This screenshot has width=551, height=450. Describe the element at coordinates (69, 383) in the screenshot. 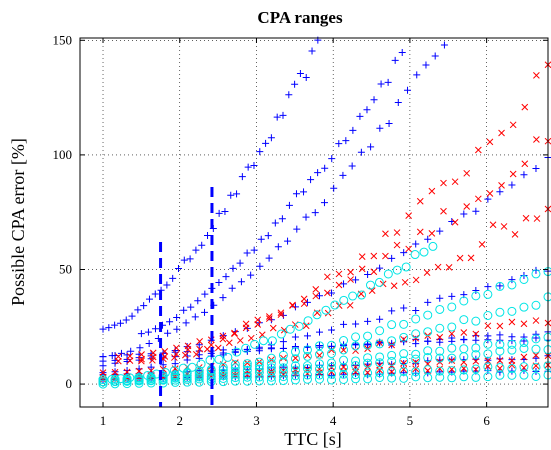

I see `y-tick-label: 0` at that location.